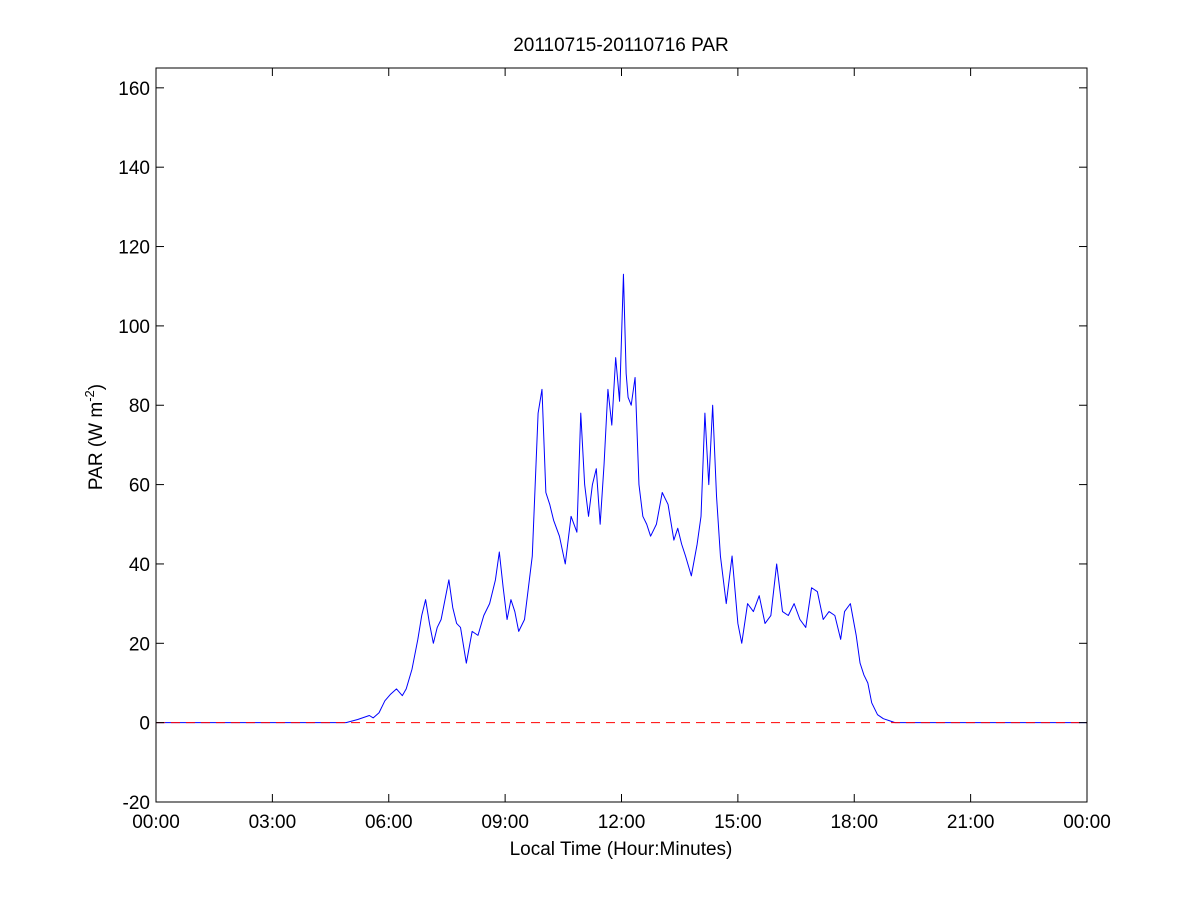  What do you see at coordinates (96, 446) in the screenshot?
I see `y-axis-label-prefix: PAR (W m` at bounding box center [96, 446].